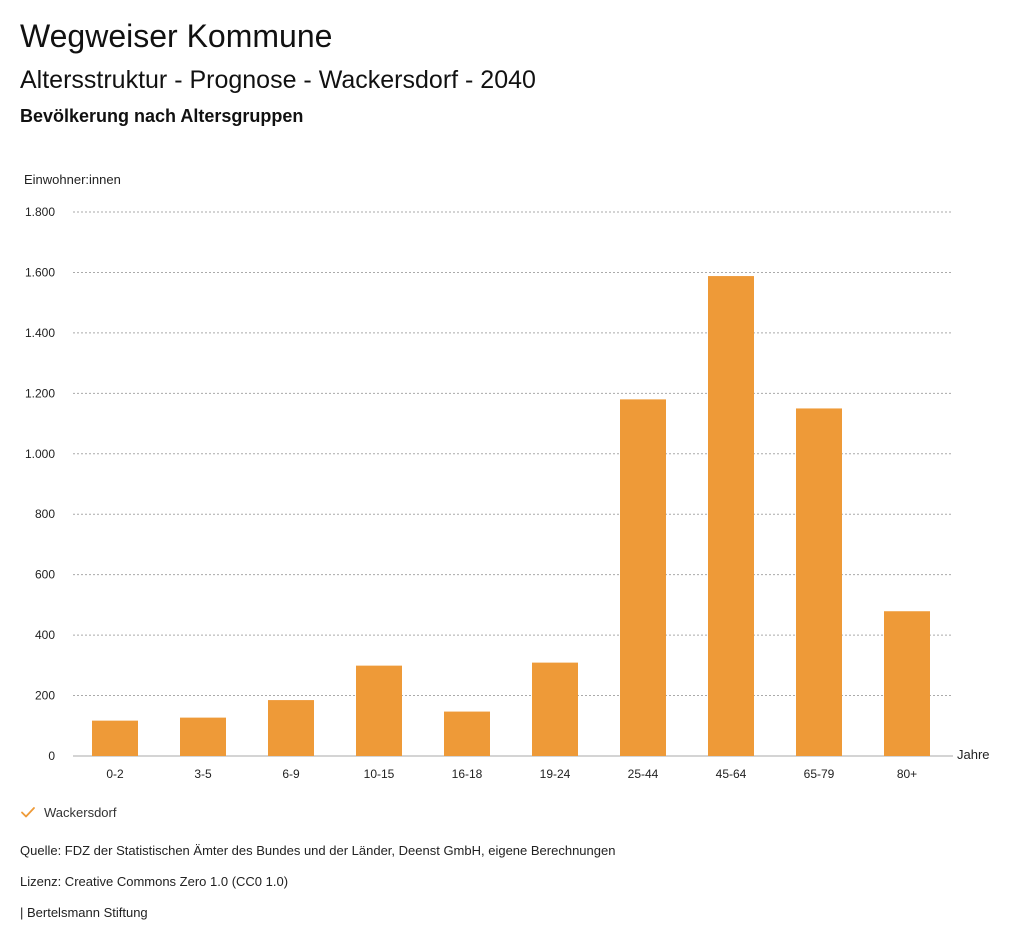 Image resolution: width=1024 pixels, height=946 pixels. I want to click on page-title: Wegweiser Kommune, so click(176, 36).